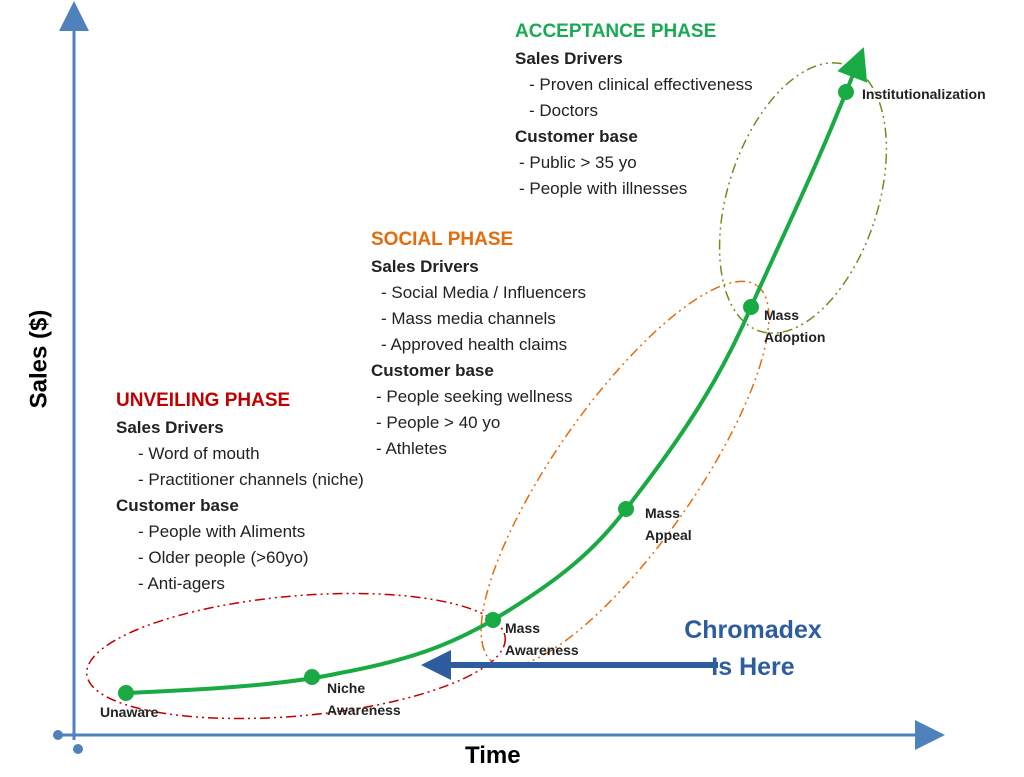  What do you see at coordinates (438, 422) in the screenshot?
I see `item: - People > 40 yo` at bounding box center [438, 422].